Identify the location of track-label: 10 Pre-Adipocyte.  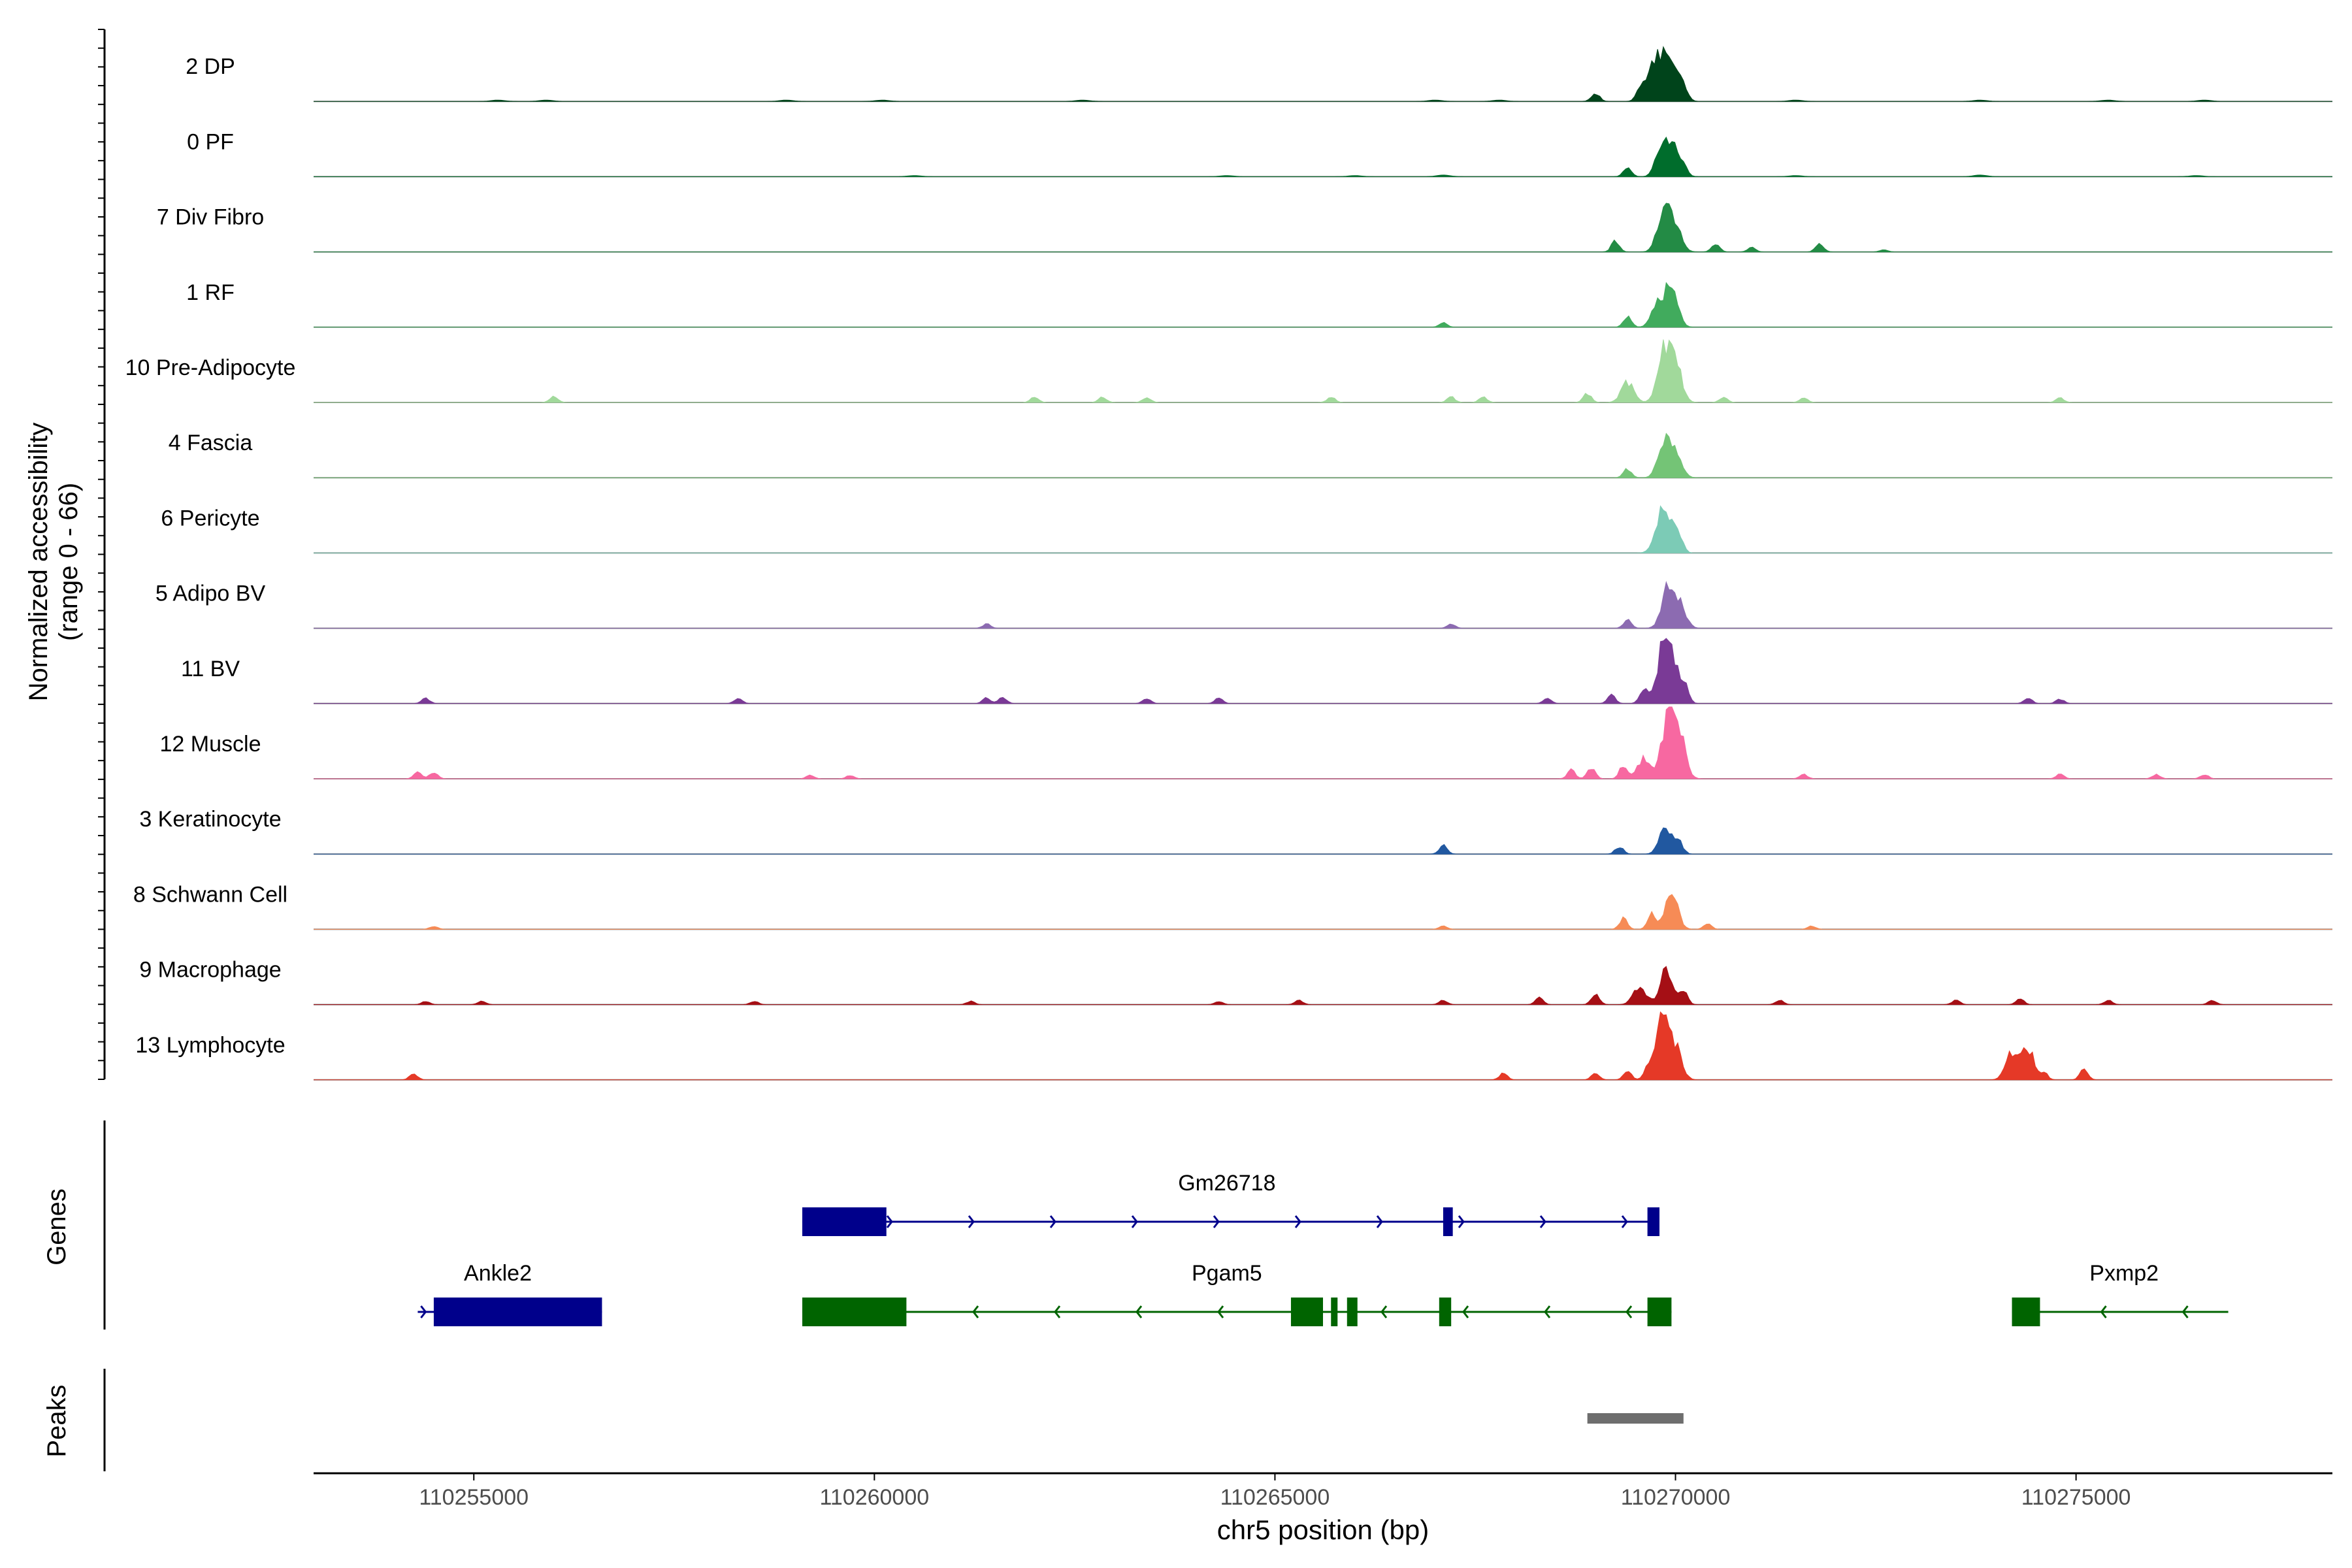
(210, 367).